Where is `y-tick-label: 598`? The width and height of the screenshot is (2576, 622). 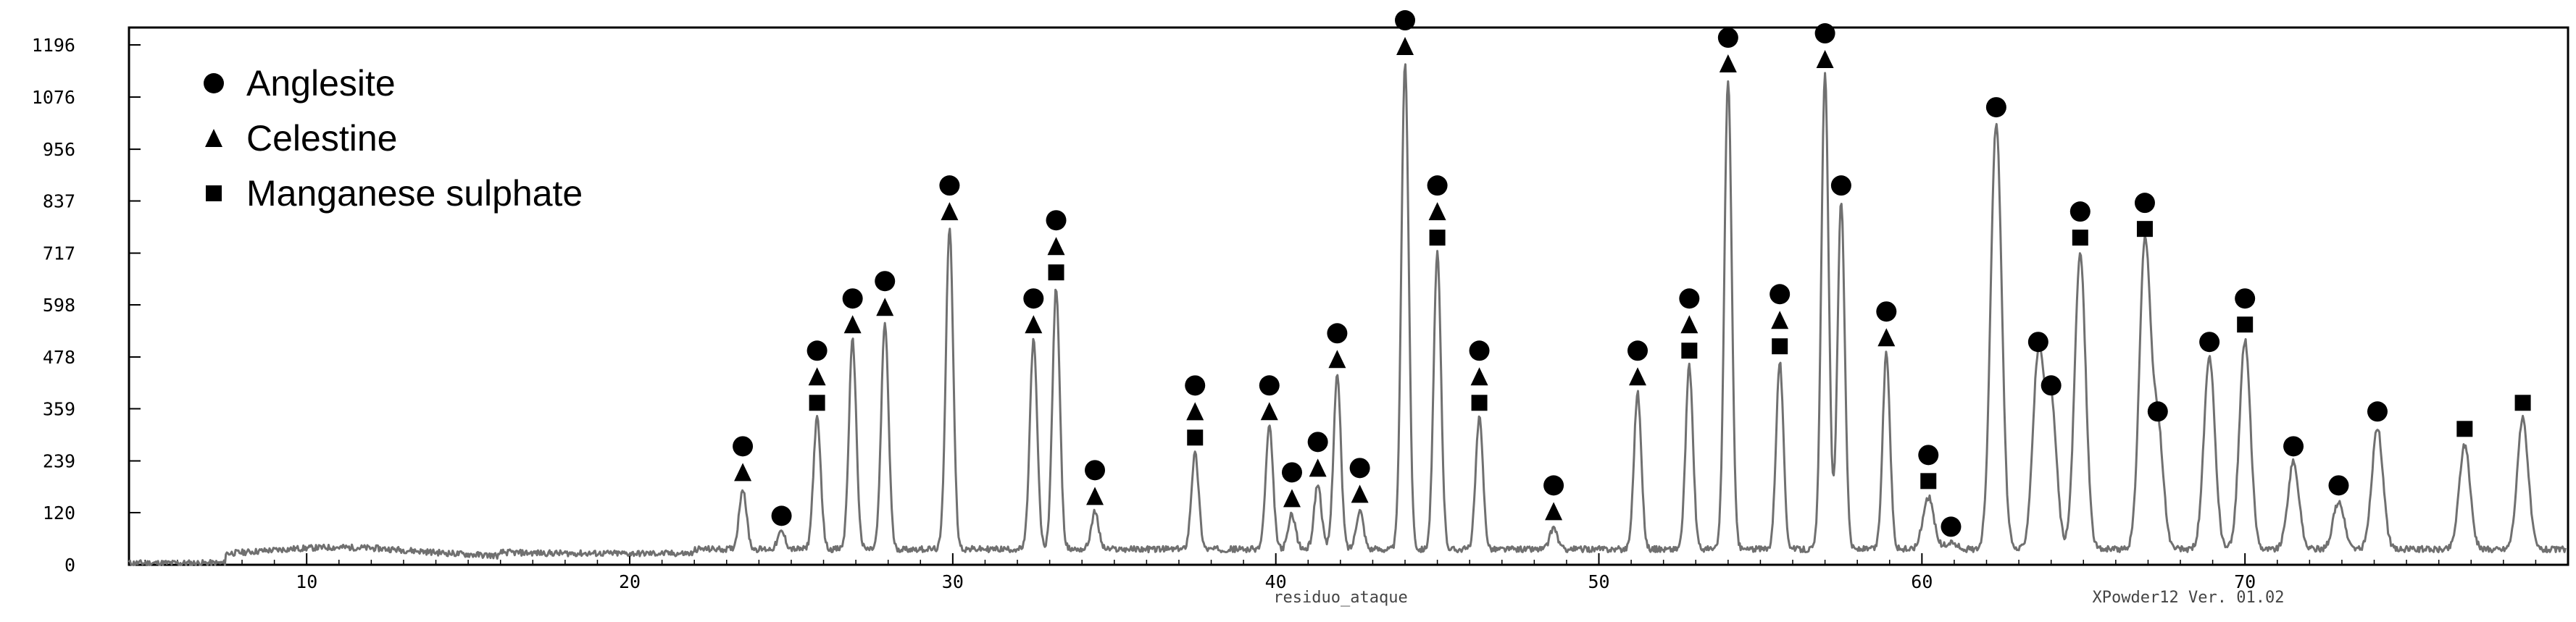
y-tick-label: 598 is located at coordinates (59, 305).